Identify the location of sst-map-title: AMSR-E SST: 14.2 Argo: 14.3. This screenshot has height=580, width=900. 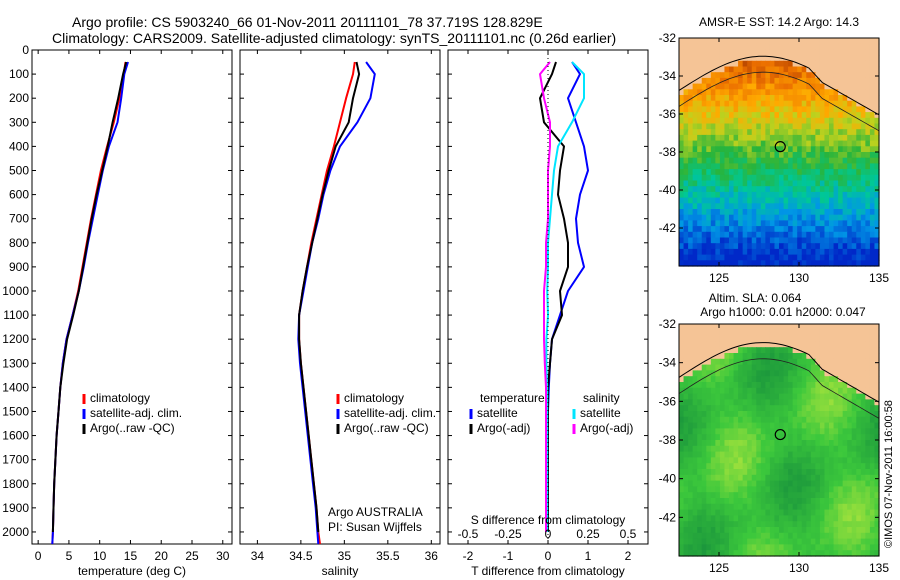
(779, 22).